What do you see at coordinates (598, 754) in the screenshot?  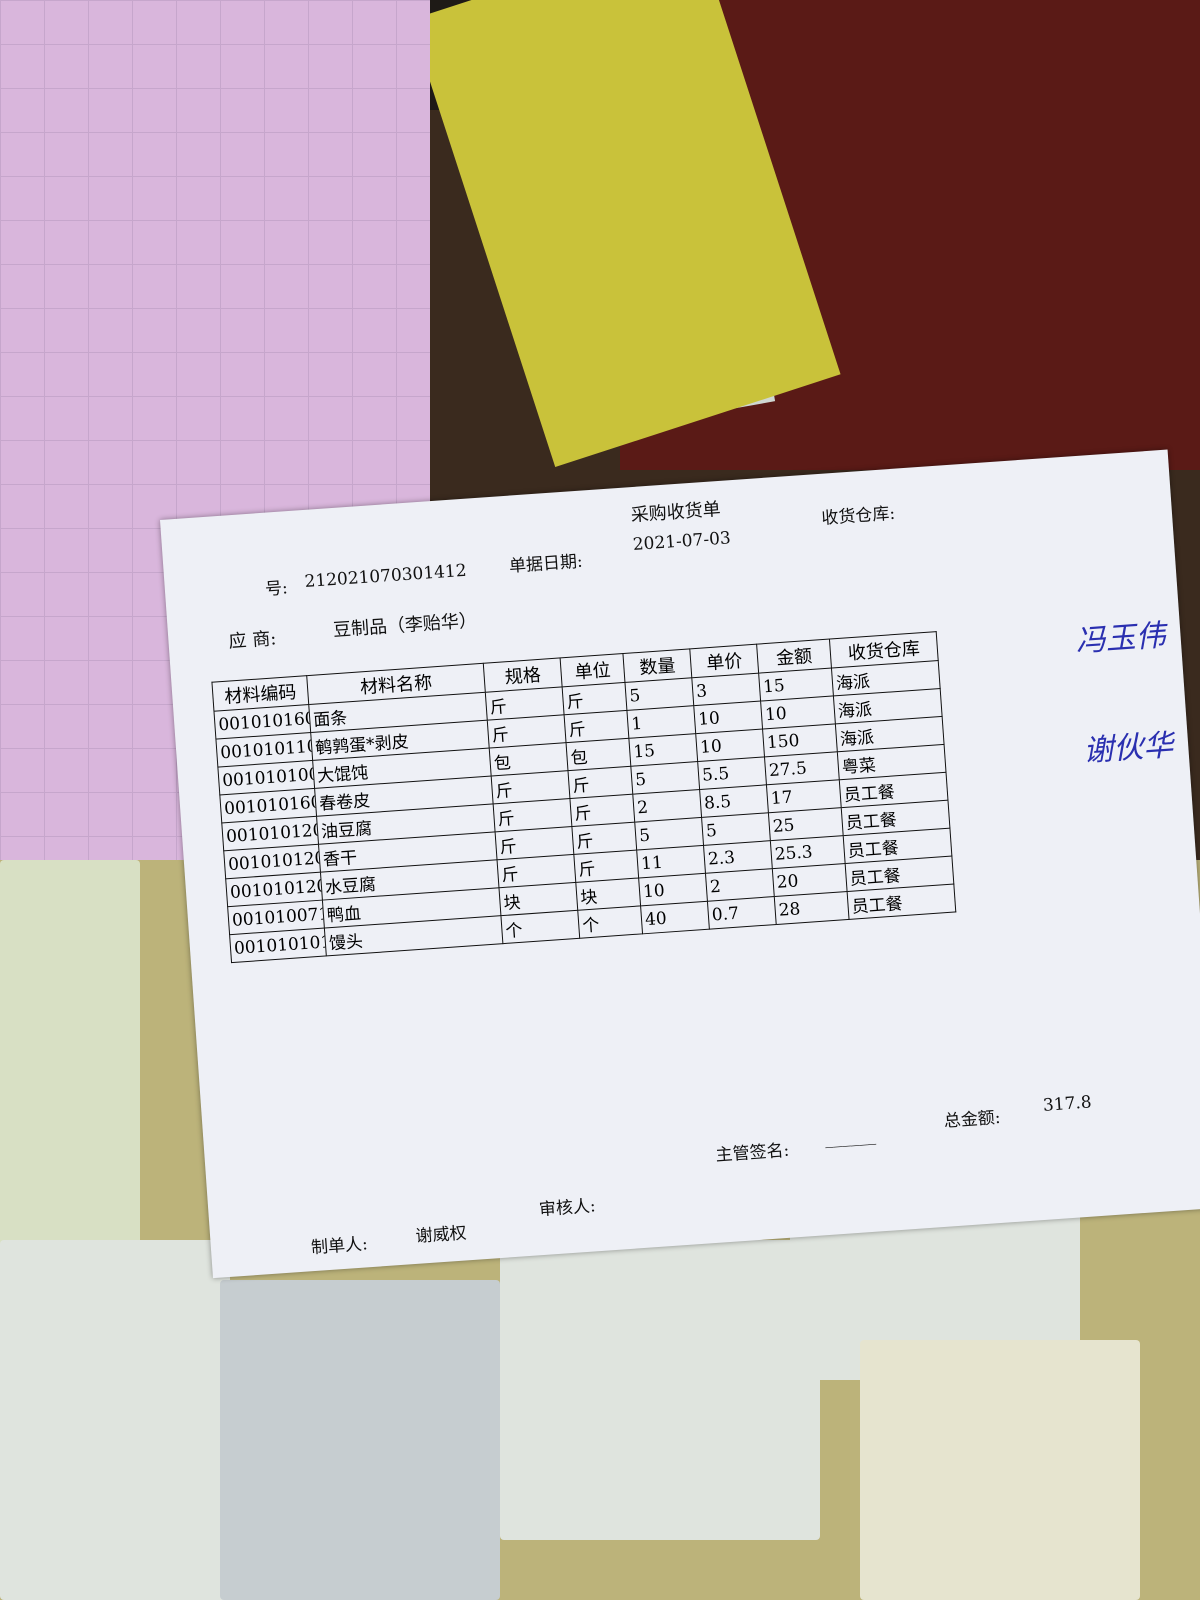 I see `cell-unit: 包` at bounding box center [598, 754].